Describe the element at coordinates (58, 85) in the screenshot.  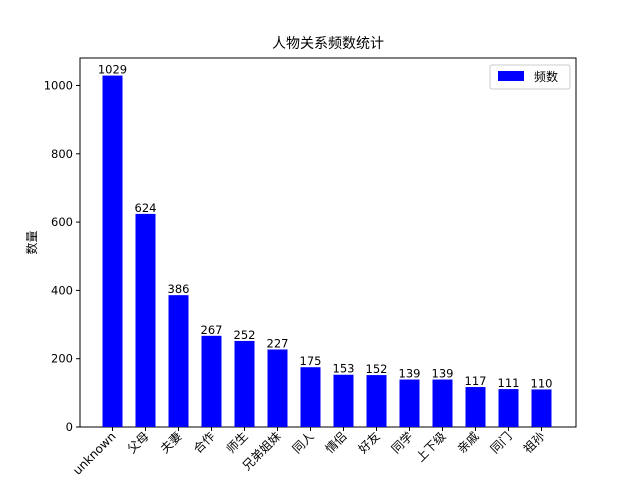
I see `y-tick-label: 1000` at that location.